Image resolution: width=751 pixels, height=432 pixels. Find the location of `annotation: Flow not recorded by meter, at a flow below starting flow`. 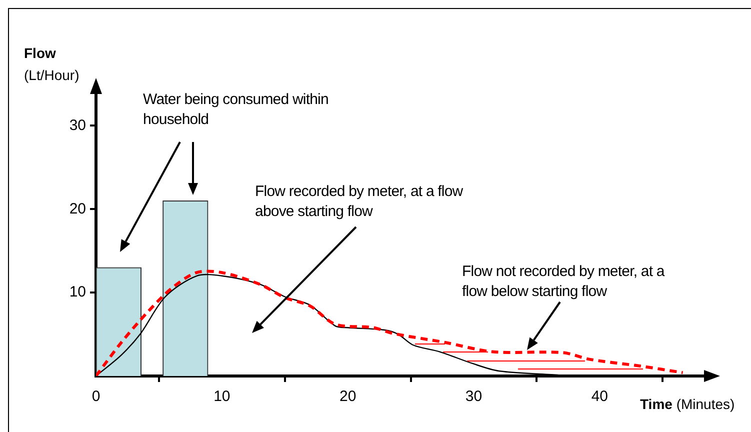

annotation: Flow not recorded by meter, at a flow below starting flow is located at coordinates (564, 282).